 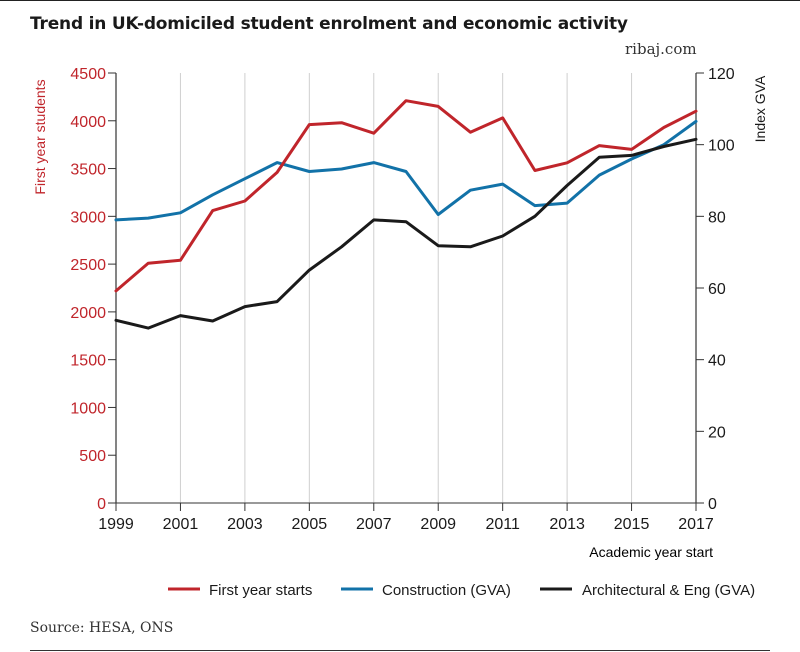 I want to click on right-tick-label: 60, so click(x=717, y=289).